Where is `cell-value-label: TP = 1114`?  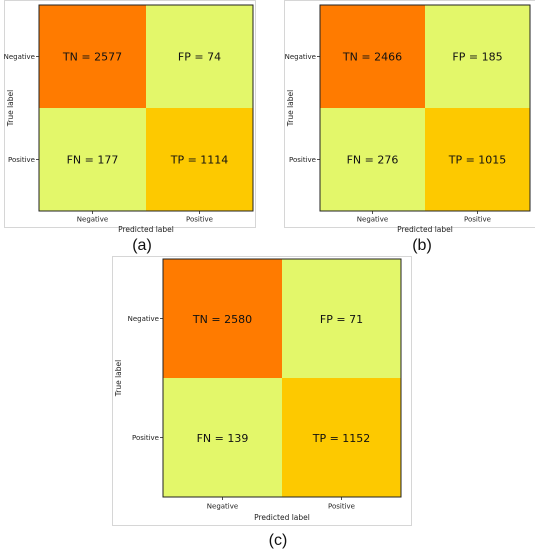 cell-value-label: TP = 1114 is located at coordinates (199, 159).